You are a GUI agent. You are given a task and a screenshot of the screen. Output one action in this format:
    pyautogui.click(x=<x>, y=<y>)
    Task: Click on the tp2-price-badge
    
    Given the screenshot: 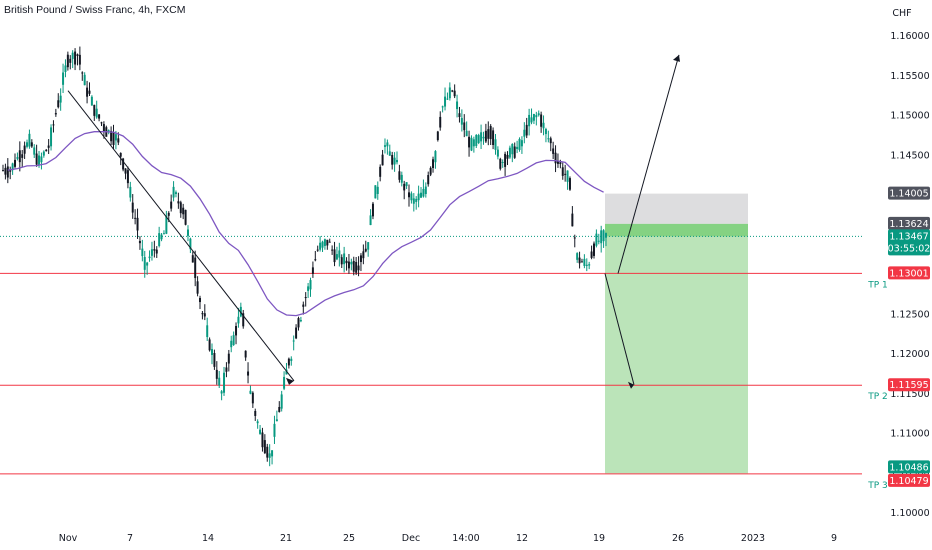 What is the action you would take?
    pyautogui.click(x=909, y=385)
    